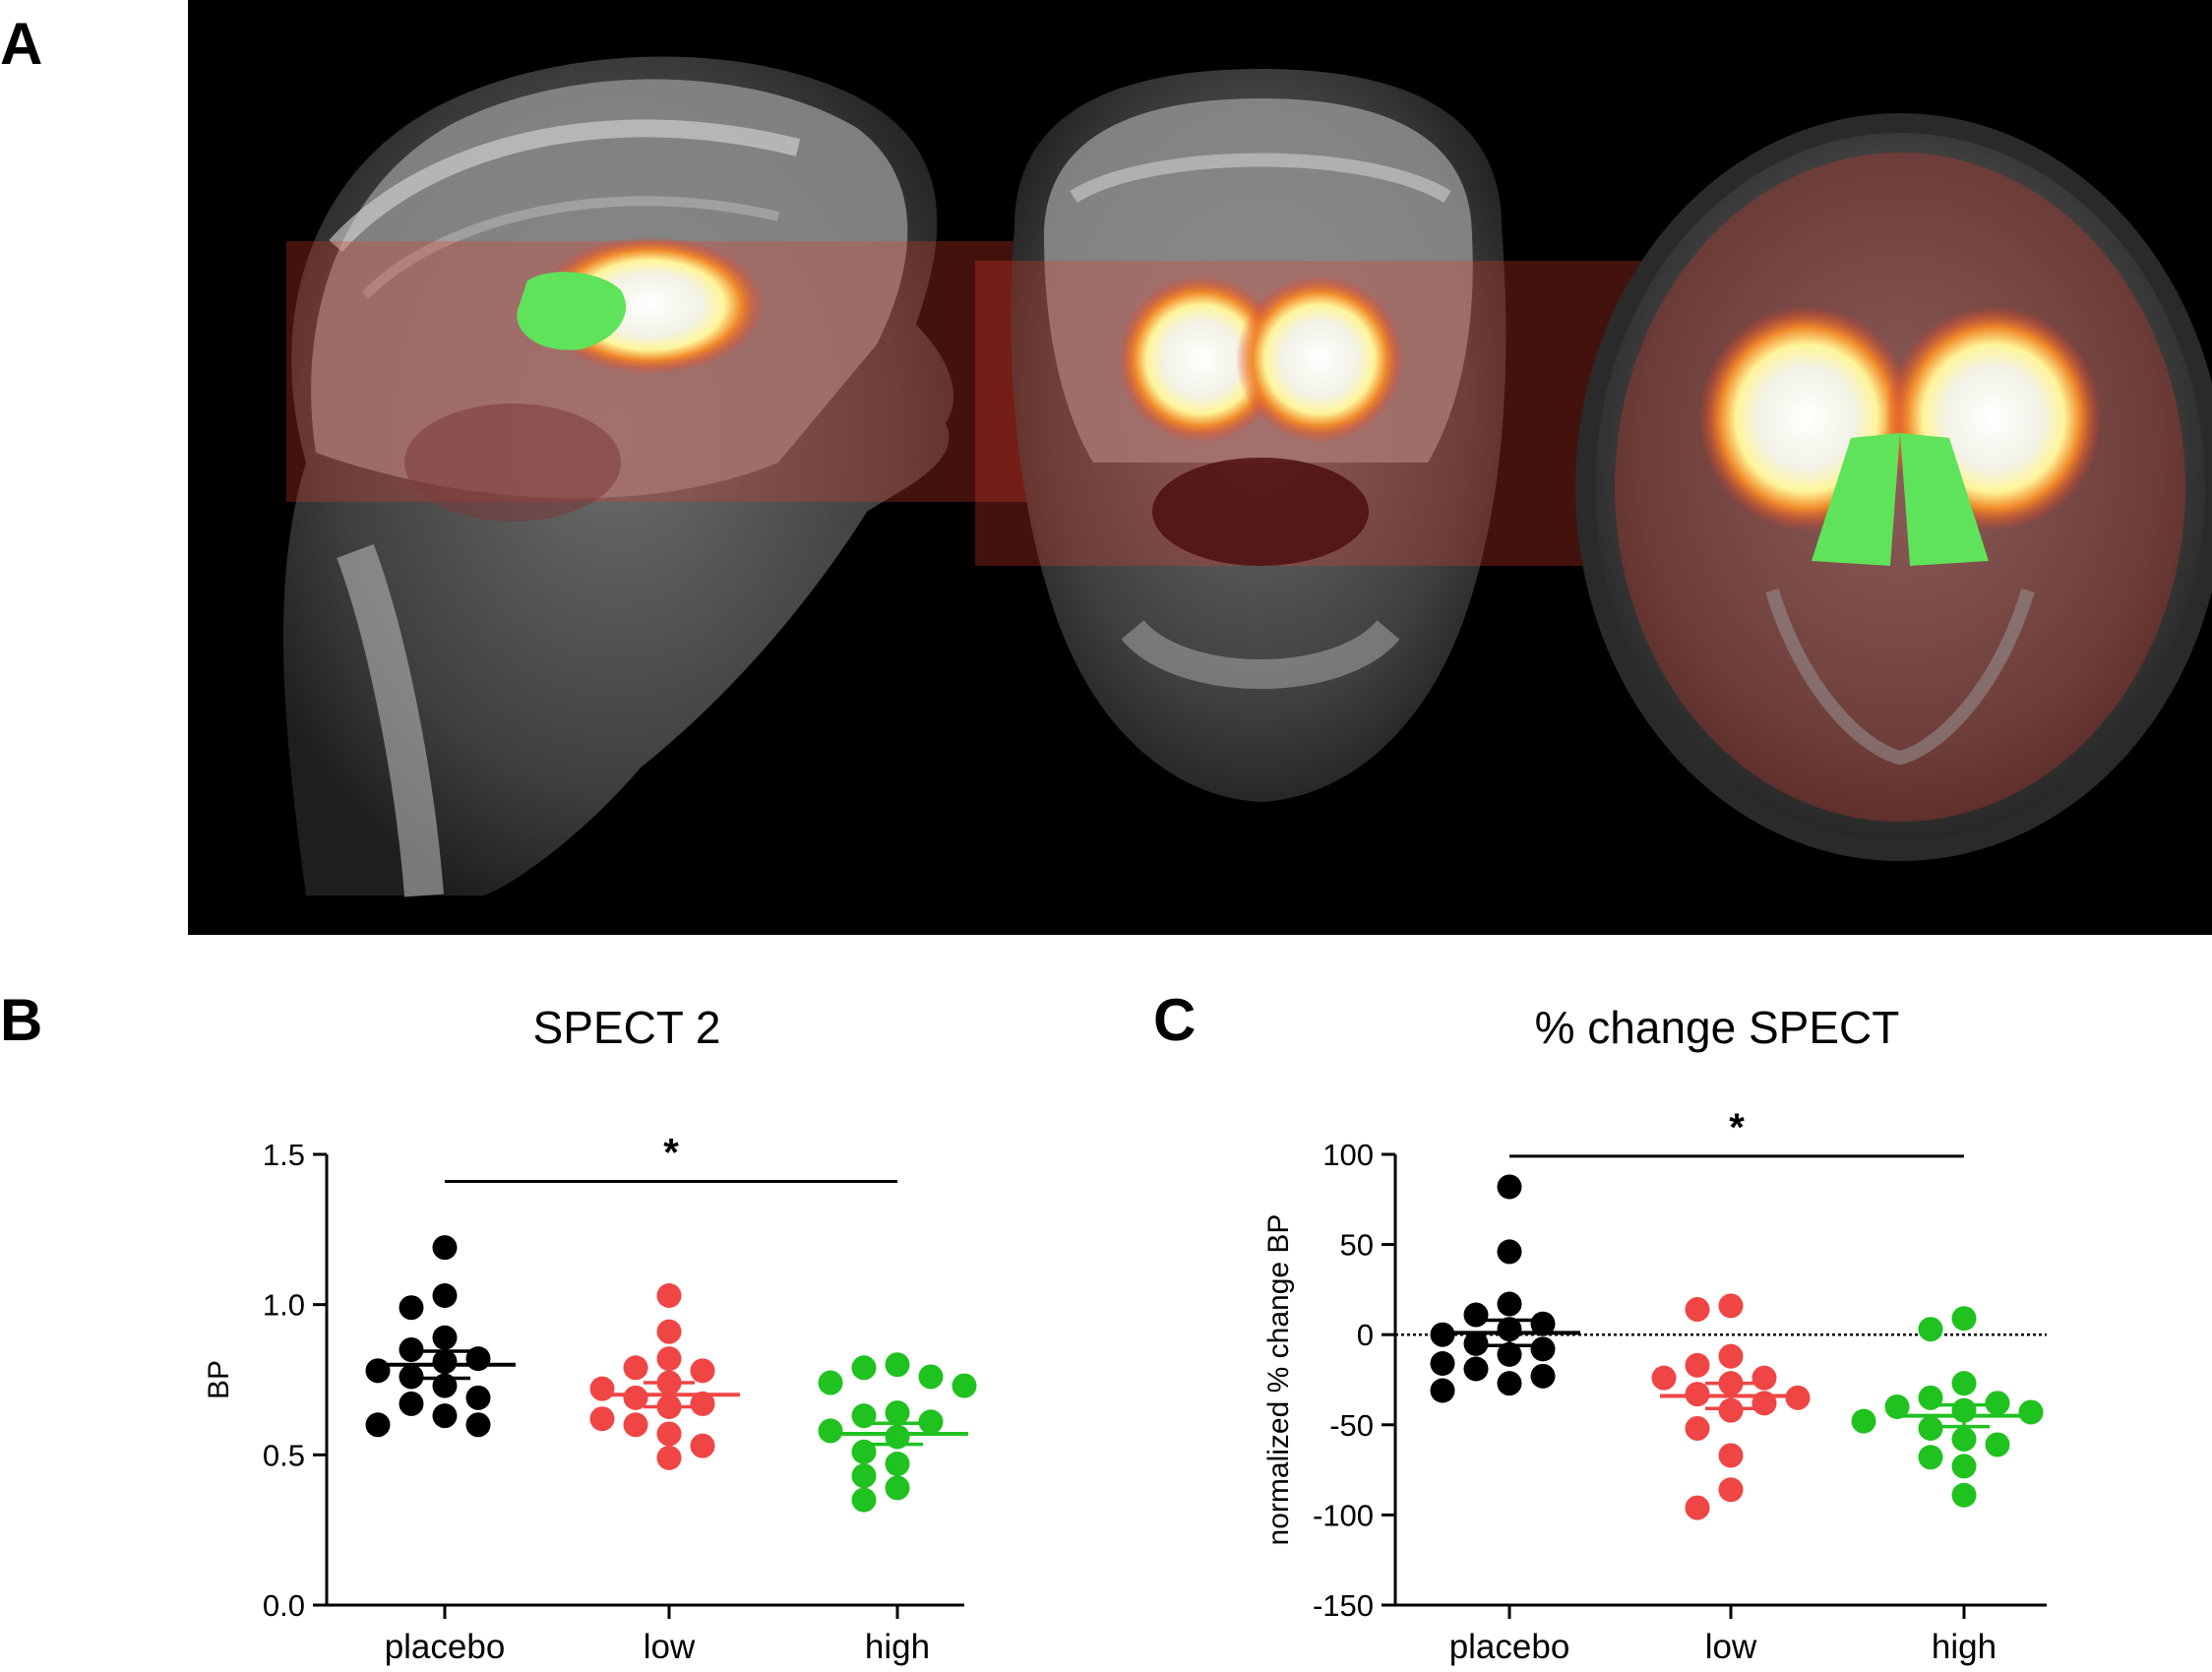 This screenshot has width=2212, height=1672. Describe the element at coordinates (1175, 1020) in the screenshot. I see `panel-label-c: C` at that location.